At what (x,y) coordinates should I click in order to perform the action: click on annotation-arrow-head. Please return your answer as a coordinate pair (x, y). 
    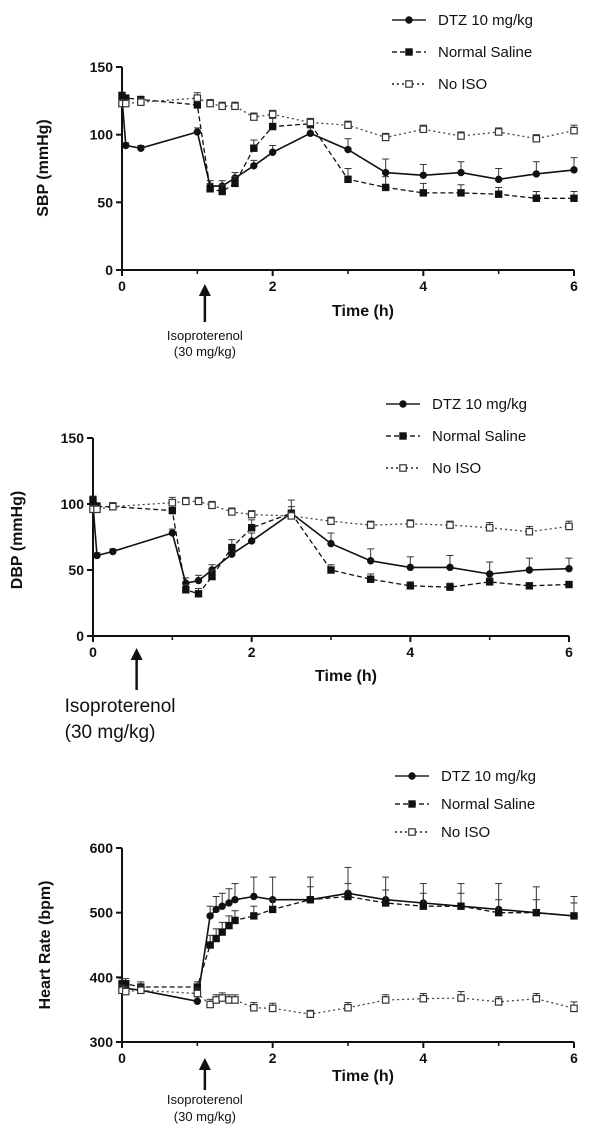
    Looking at the image, I should click on (136, 654).